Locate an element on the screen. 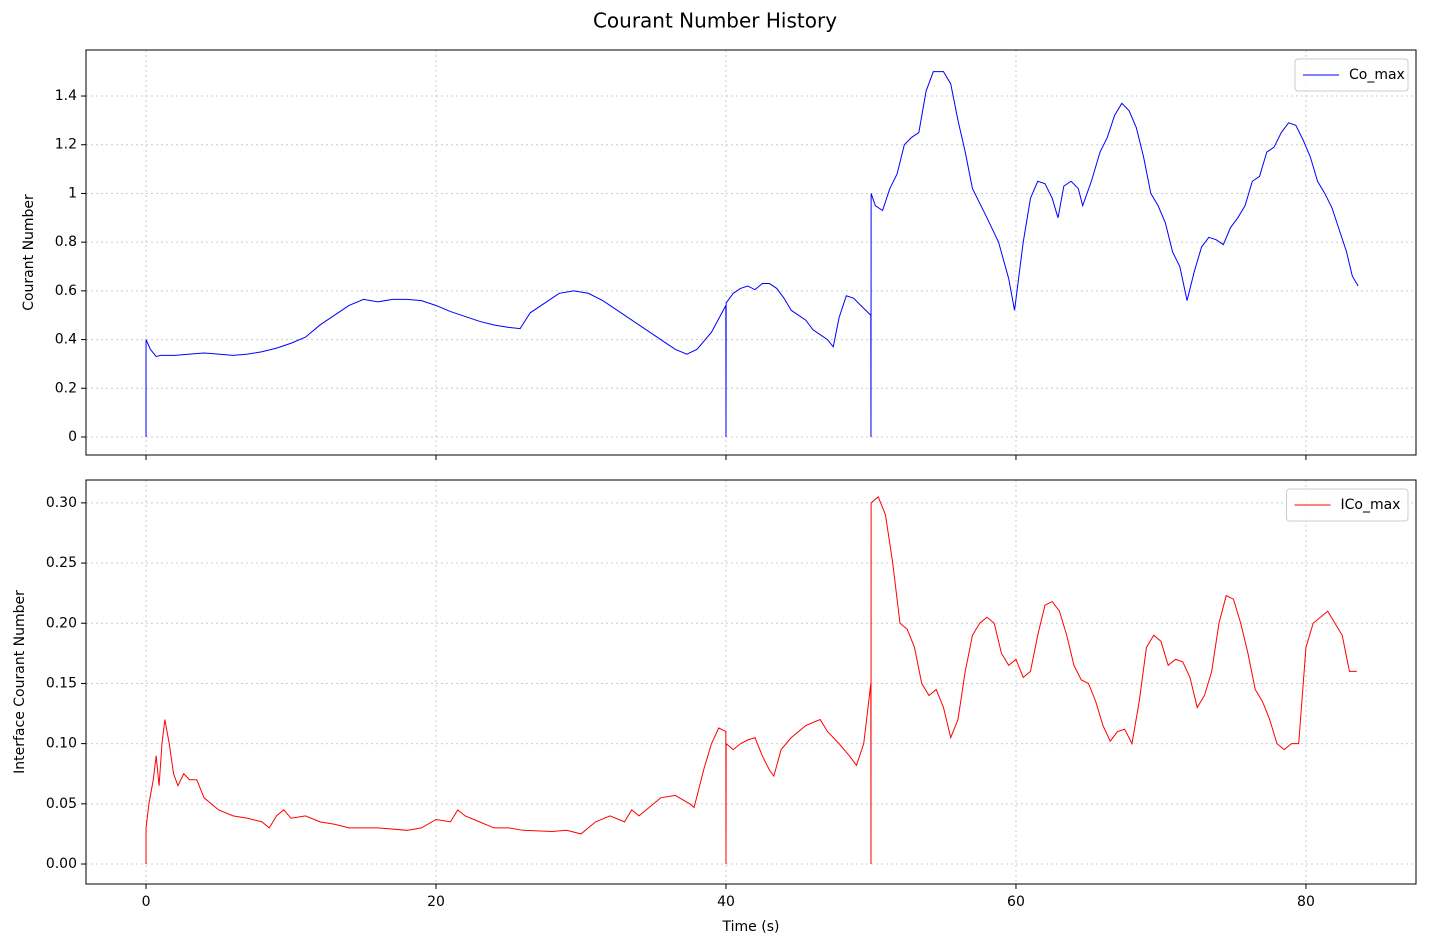  x-axis-label: Time (s) is located at coordinates (751, 927).